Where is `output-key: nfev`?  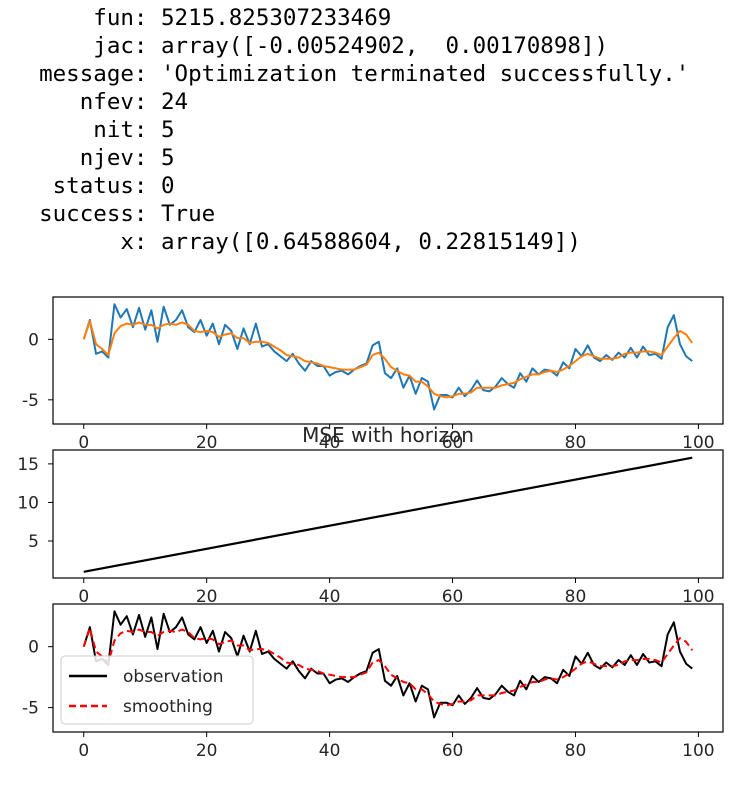 output-key: nfev is located at coordinates (73, 102).